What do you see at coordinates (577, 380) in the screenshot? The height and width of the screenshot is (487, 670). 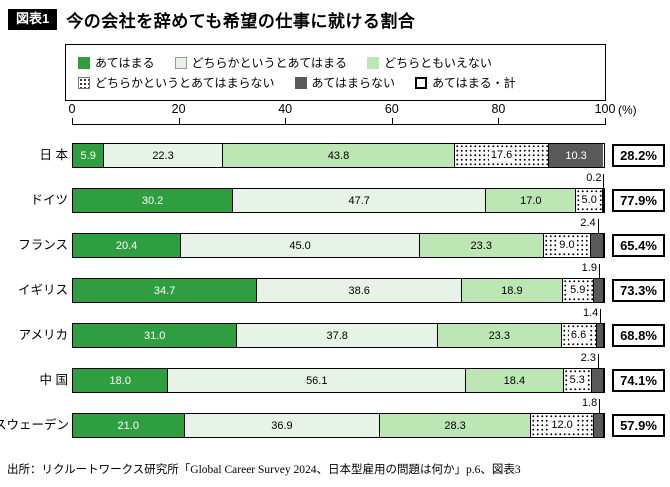 I see `segment-value: 5.3` at bounding box center [577, 380].